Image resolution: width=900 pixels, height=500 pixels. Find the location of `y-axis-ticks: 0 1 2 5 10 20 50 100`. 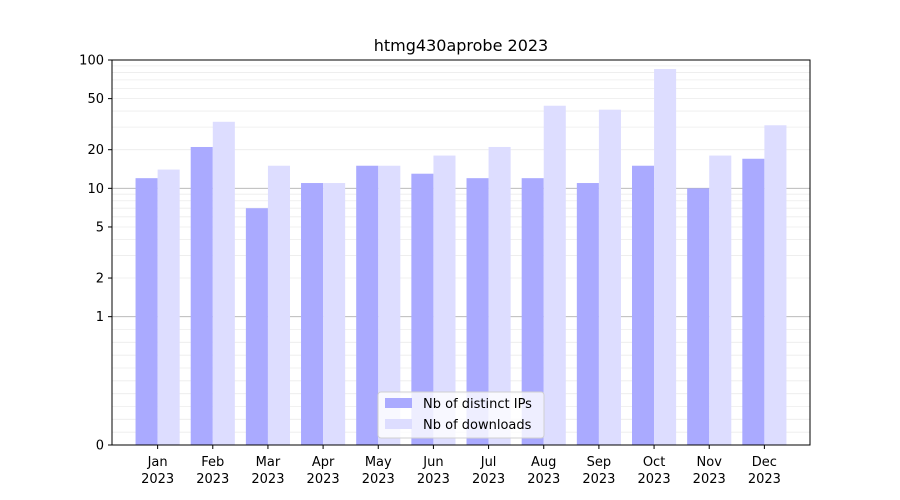

y-axis-ticks: 0 1 2 5 10 20 50 100 is located at coordinates (95, 254).